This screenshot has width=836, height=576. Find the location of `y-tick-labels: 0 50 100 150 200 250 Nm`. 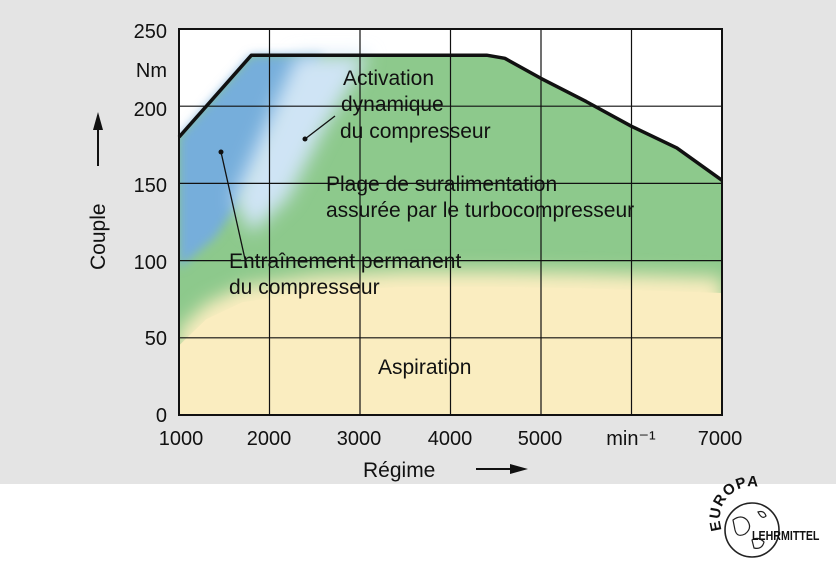

y-tick-labels: 0 50 100 150 200 250 Nm is located at coordinates (150, 224).